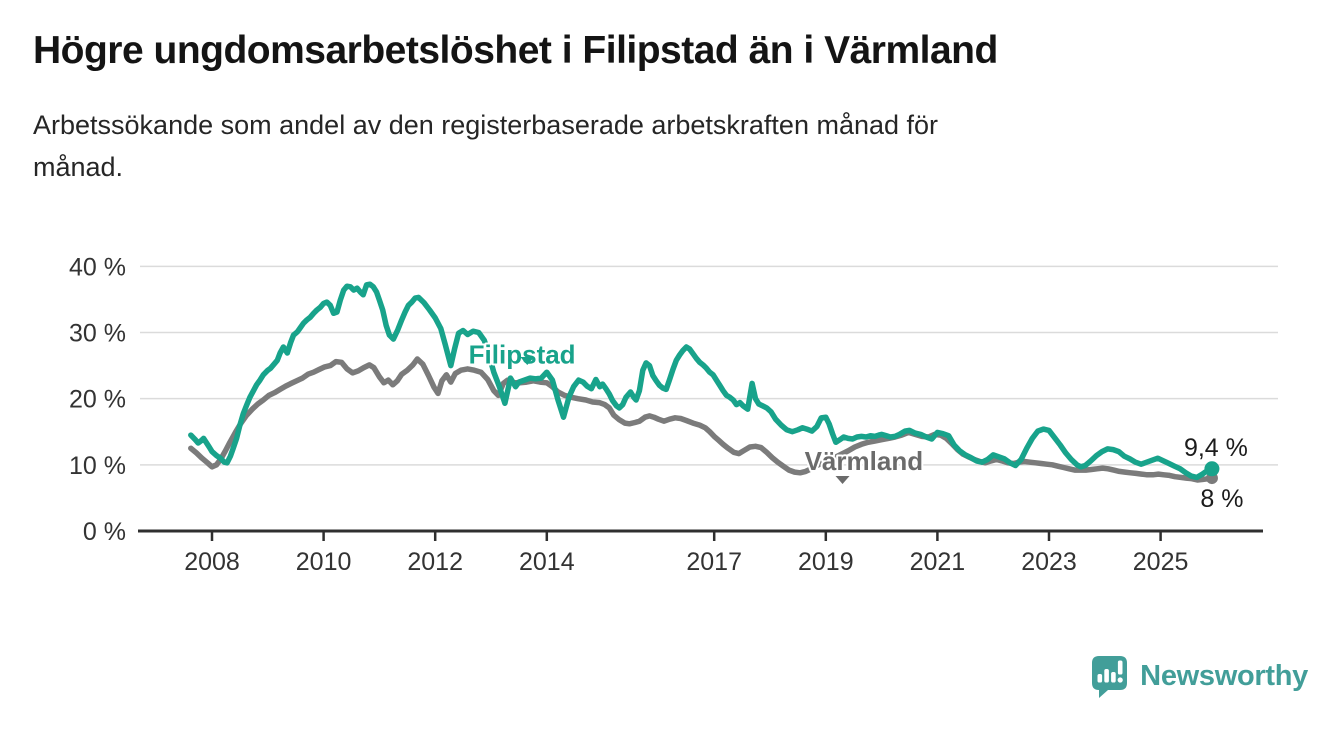 This screenshot has height=734, width=1340. Describe the element at coordinates (1212, 469) in the screenshot. I see `filipstad-end-dot` at that location.